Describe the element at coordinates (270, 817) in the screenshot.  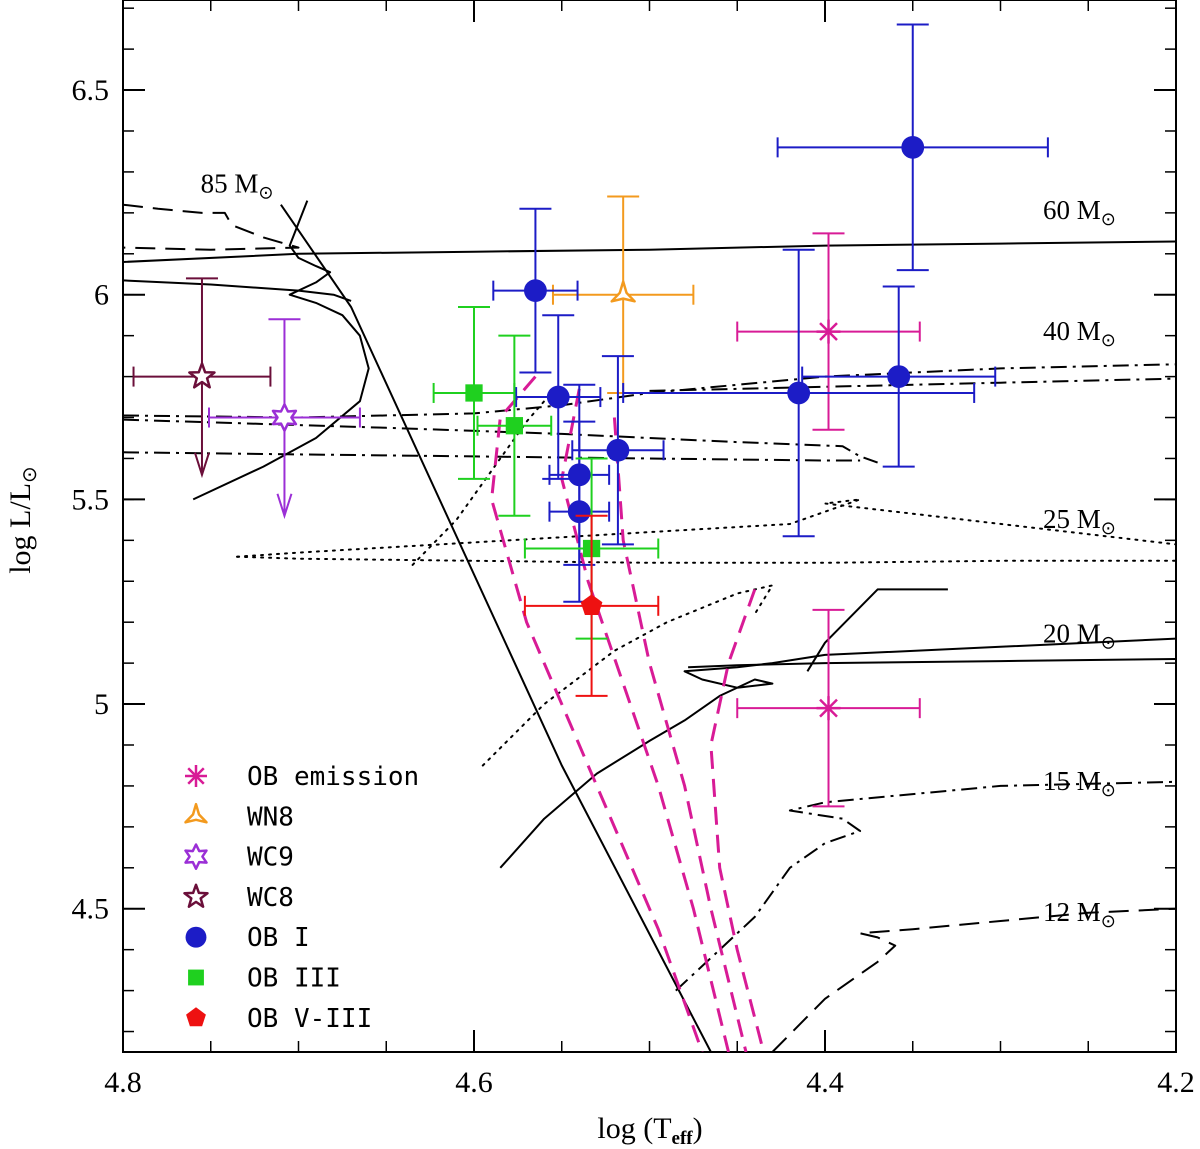
I see `legend-label: WN8` at that location.